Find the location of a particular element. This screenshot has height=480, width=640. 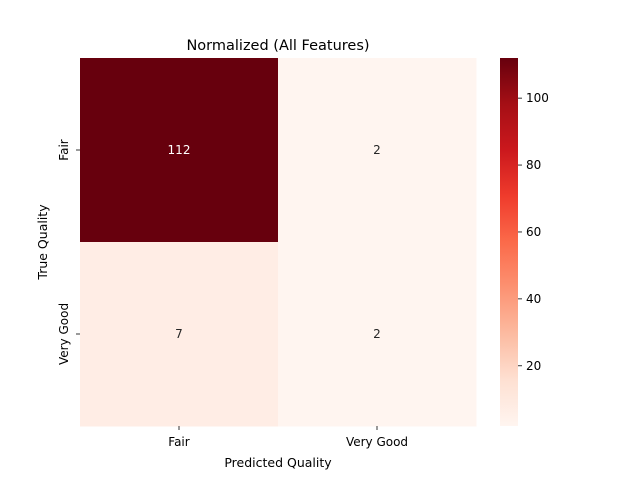

colorbar-tick-label: 40 is located at coordinates (533, 299).